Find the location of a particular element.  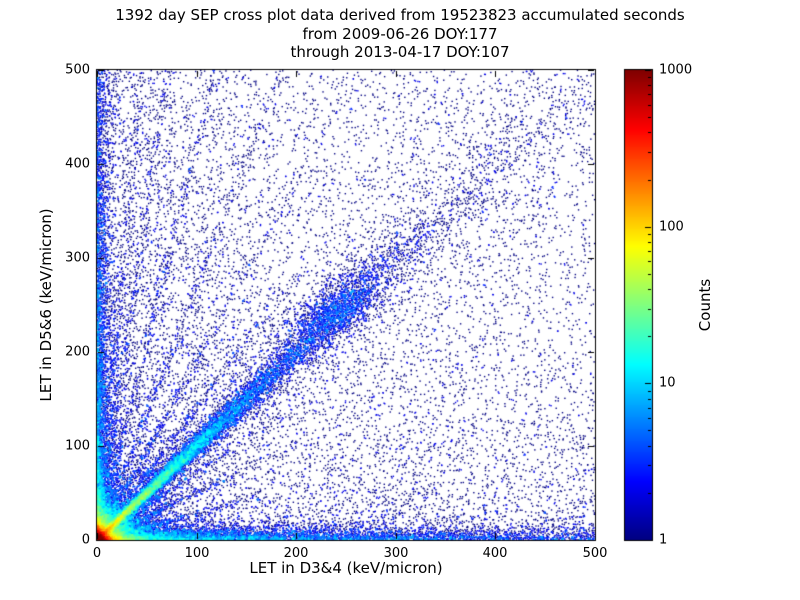

y-axis-label: LET in D5&6 (keV/micron) is located at coordinates (46, 305).